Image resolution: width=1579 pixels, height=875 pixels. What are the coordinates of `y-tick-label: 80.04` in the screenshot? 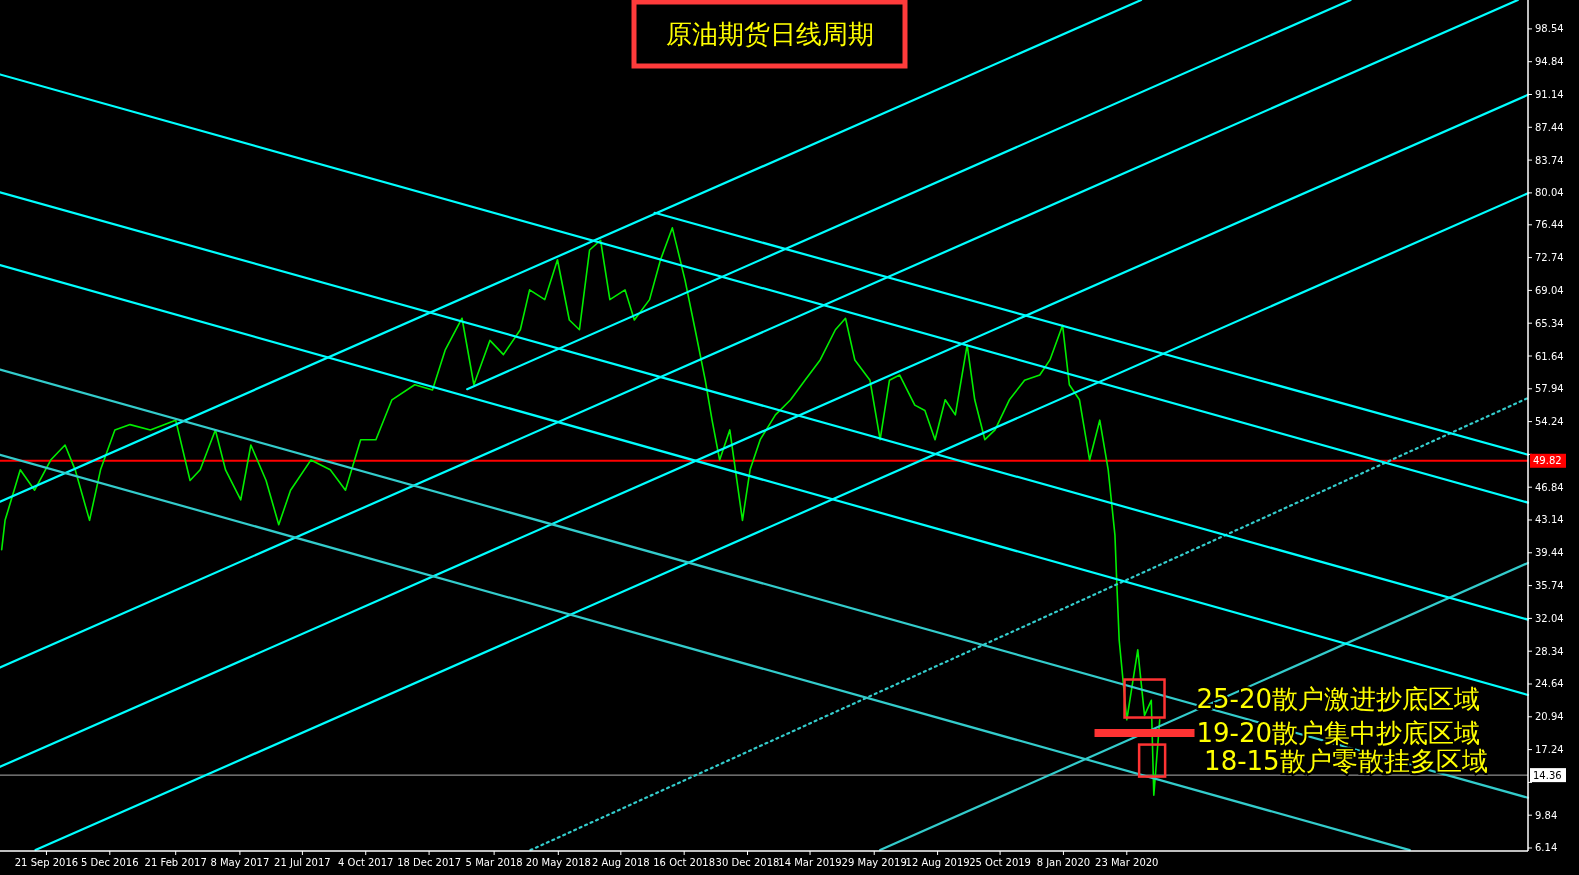 It's located at (1549, 193).